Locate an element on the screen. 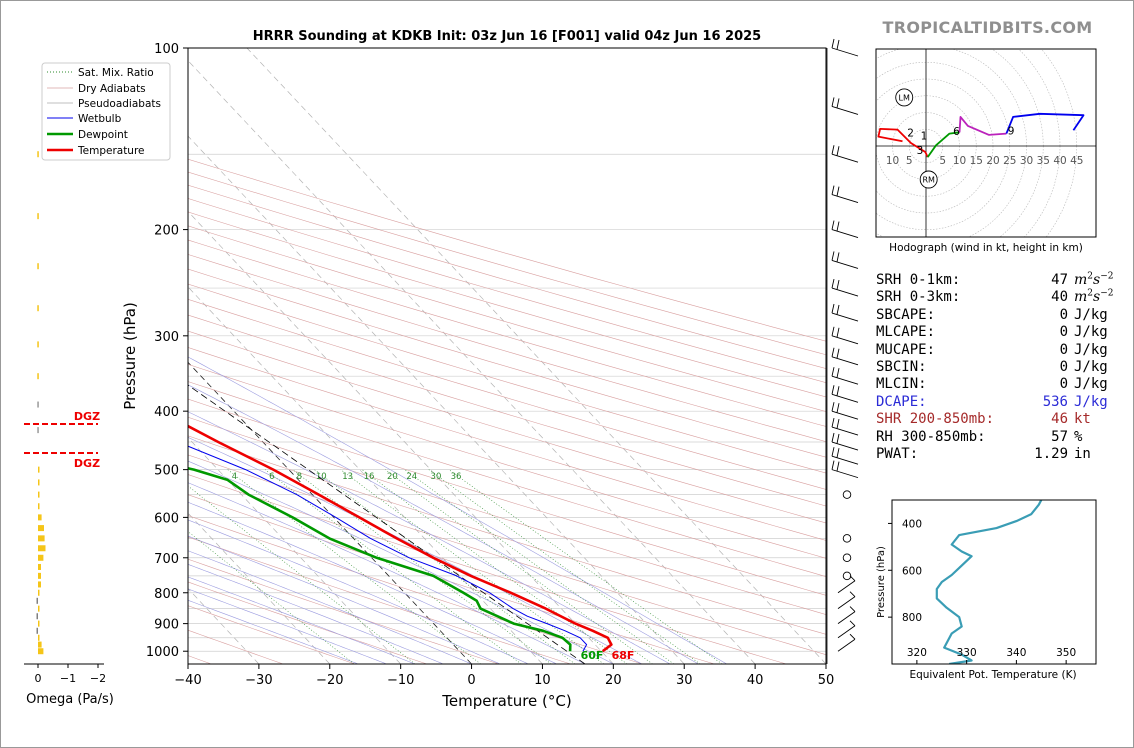 The height and width of the screenshot is (748, 1134). mixing-ratio-line is located at coordinates (564, 566).